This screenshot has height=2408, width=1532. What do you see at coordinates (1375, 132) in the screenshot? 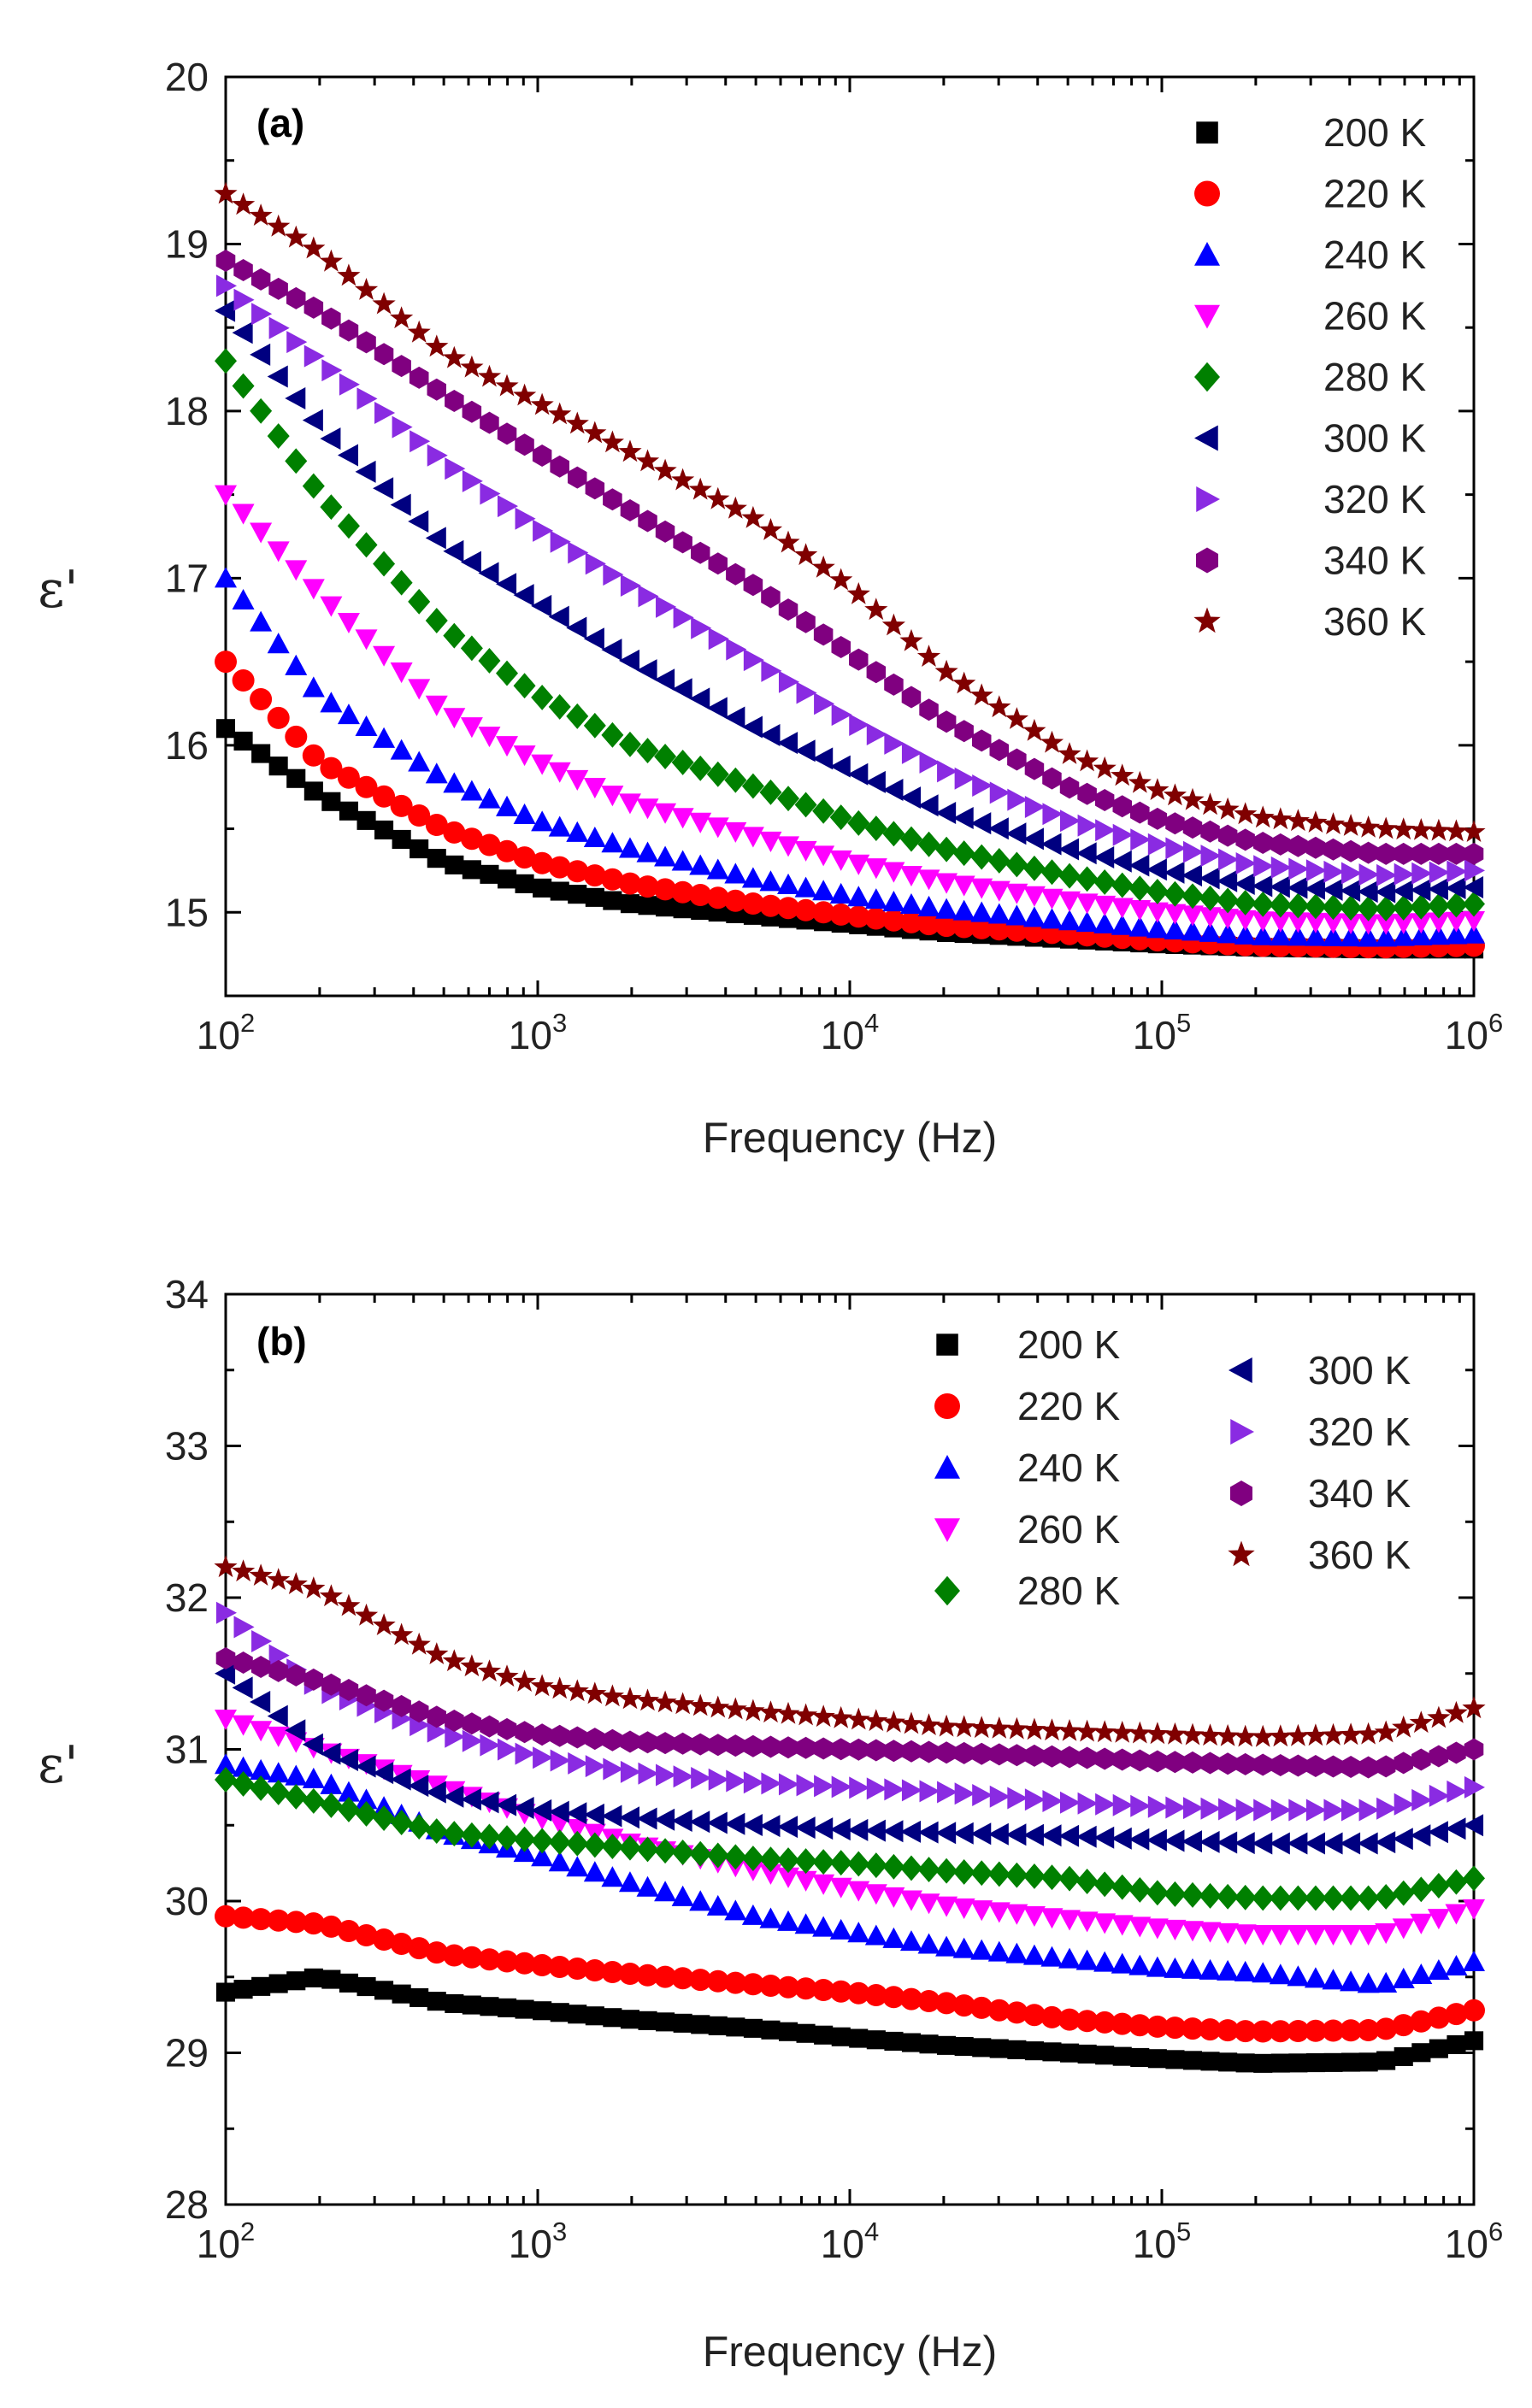
I see `legend-label: 200 K` at bounding box center [1375, 132].